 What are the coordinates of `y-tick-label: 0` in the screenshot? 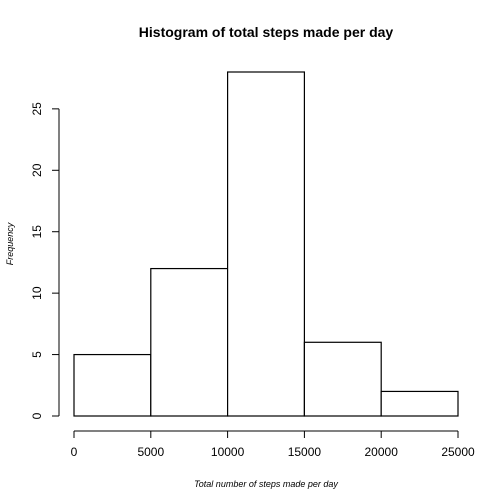 It's located at (37, 415).